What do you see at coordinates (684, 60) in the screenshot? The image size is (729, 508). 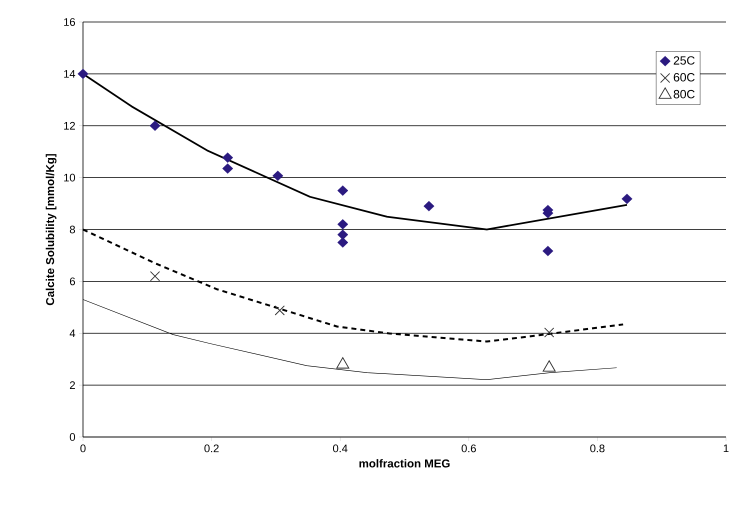 I see `legend-label: 25C` at bounding box center [684, 60].